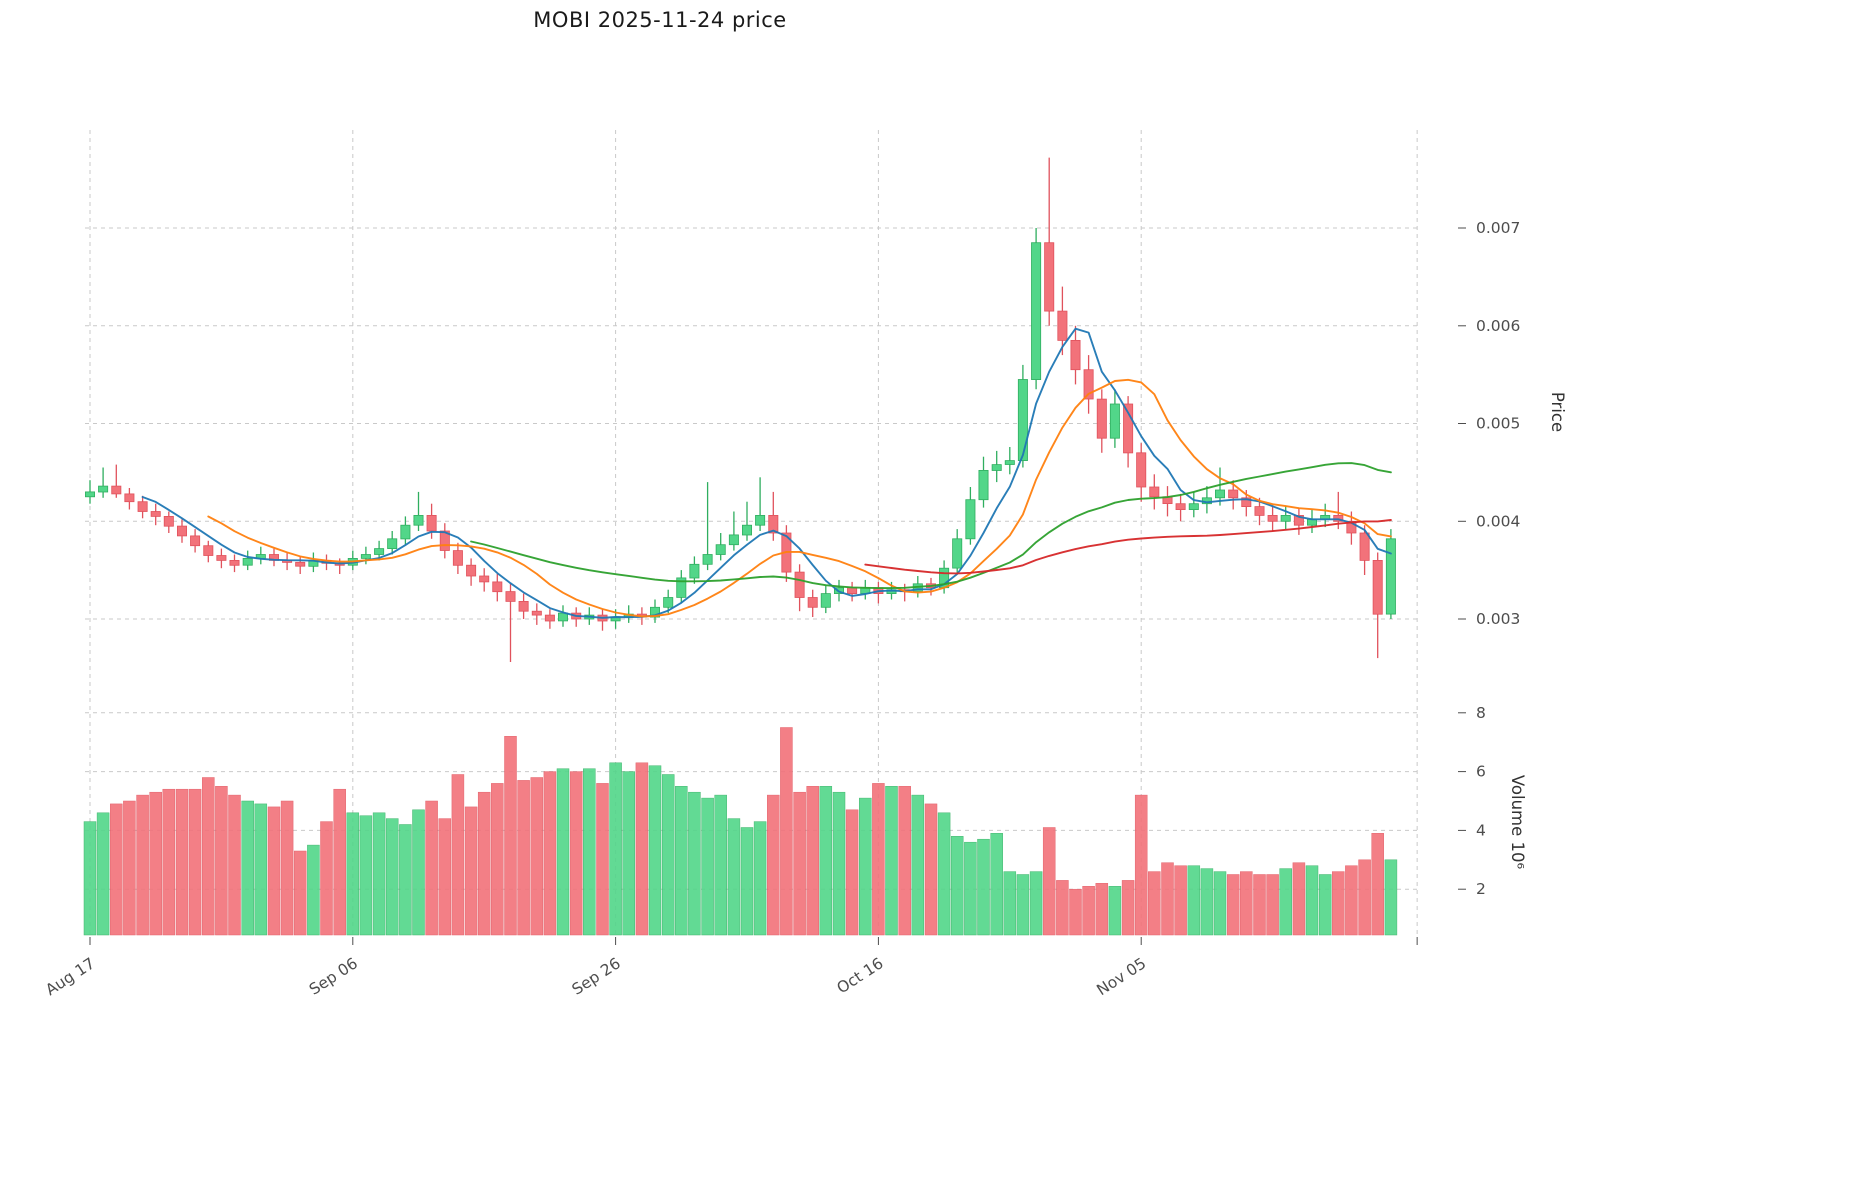 This screenshot has width=1860, height=1202. I want to click on x-tick-label: Sep 26, so click(596, 976).